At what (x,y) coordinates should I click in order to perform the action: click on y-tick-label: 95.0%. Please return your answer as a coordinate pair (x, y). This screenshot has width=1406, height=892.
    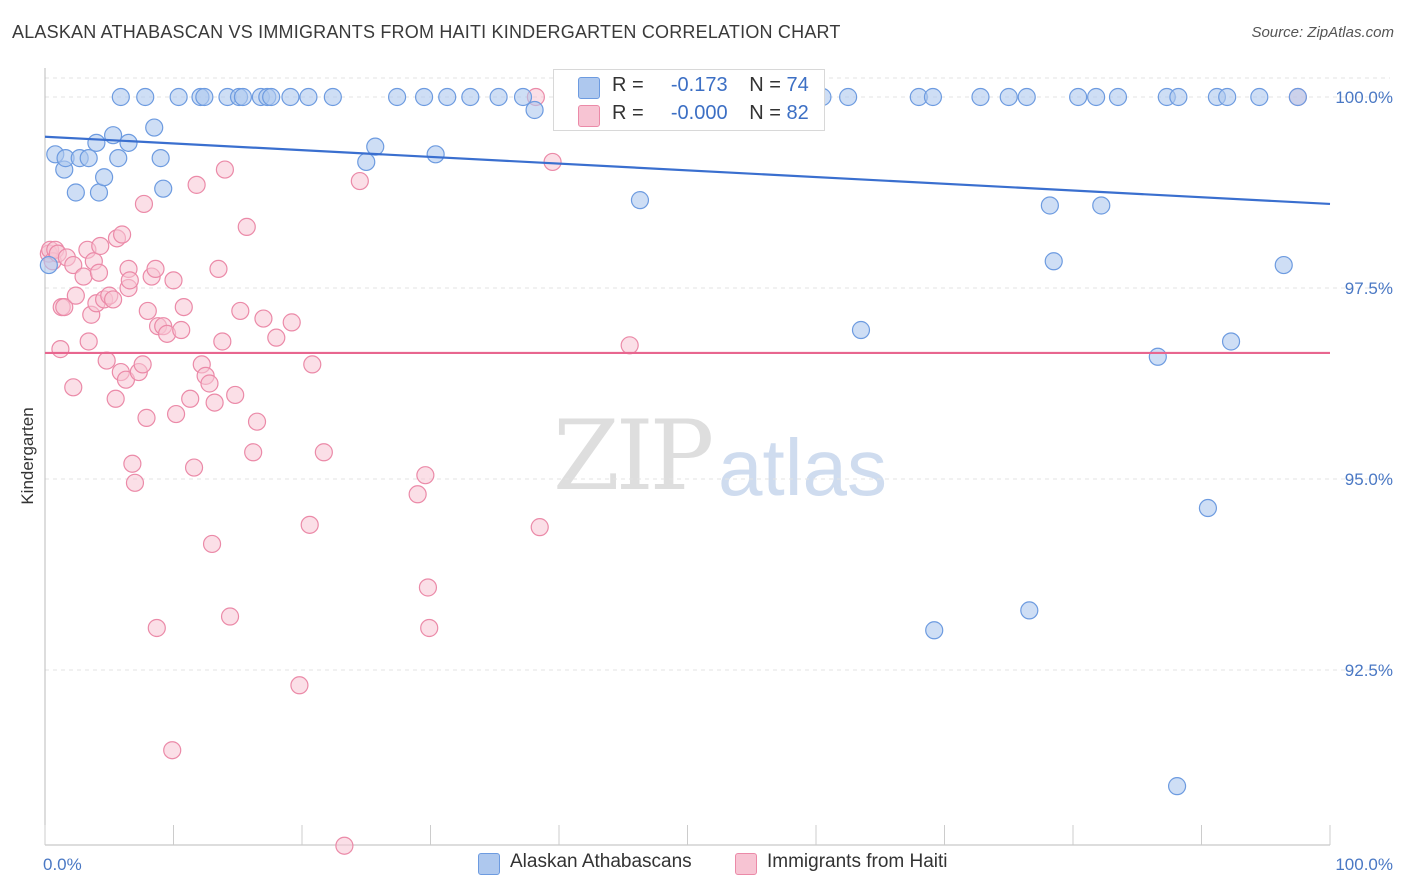
    Looking at the image, I should click on (1369, 479).